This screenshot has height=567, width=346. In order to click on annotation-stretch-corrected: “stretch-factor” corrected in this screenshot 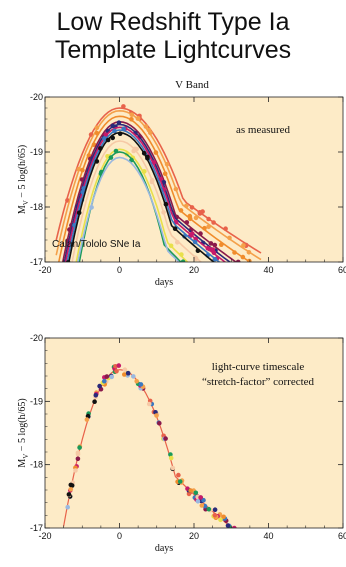, I will do `click(258, 382)`.